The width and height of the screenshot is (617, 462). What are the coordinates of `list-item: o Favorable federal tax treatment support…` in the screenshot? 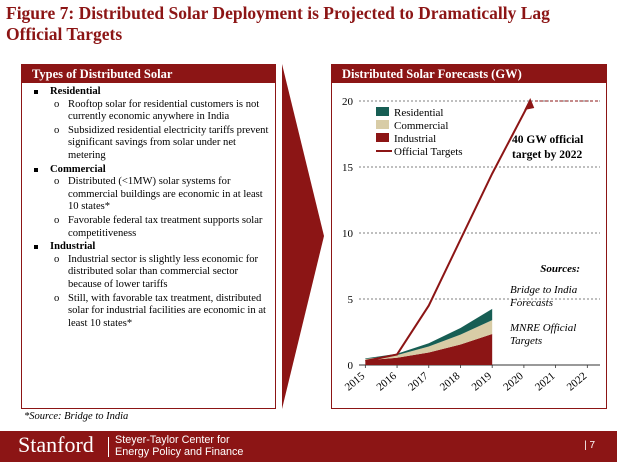 It's located at (148, 227).